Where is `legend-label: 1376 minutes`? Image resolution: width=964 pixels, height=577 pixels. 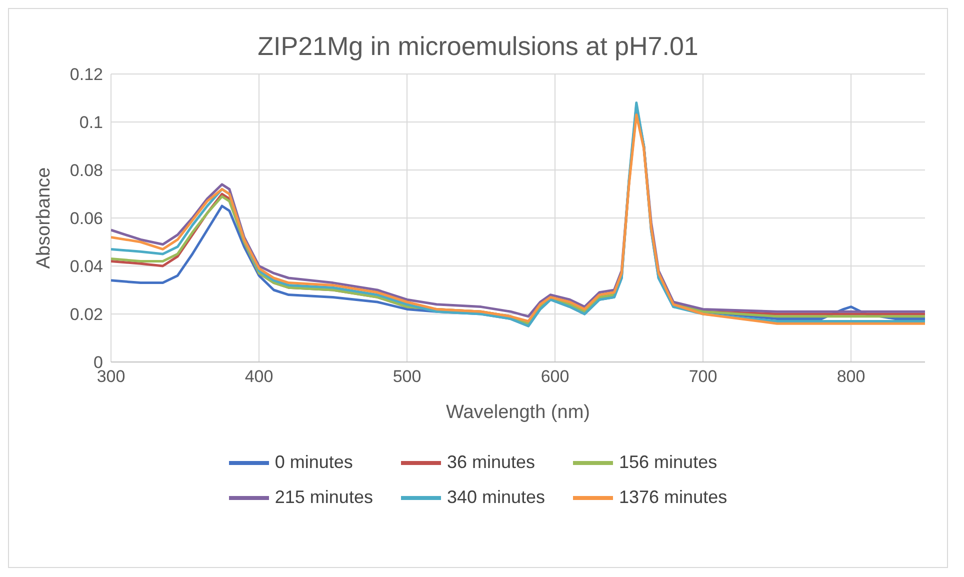 legend-label: 1376 minutes is located at coordinates (673, 497).